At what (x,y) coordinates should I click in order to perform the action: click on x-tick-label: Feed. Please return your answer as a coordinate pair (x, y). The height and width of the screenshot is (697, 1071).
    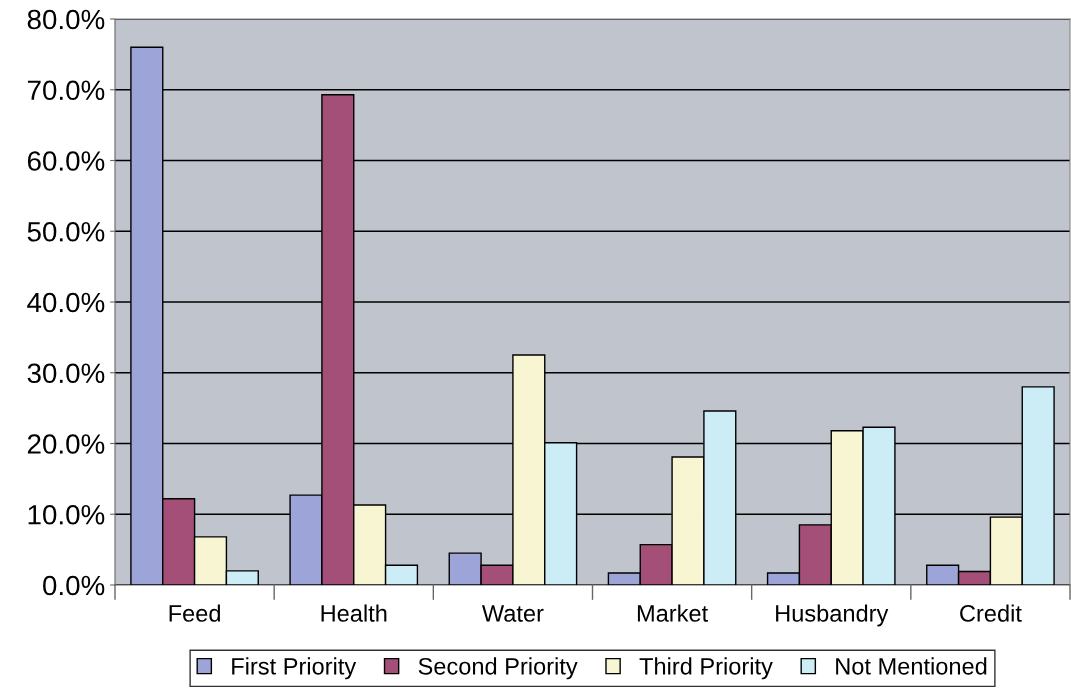
    Looking at the image, I should click on (194, 613).